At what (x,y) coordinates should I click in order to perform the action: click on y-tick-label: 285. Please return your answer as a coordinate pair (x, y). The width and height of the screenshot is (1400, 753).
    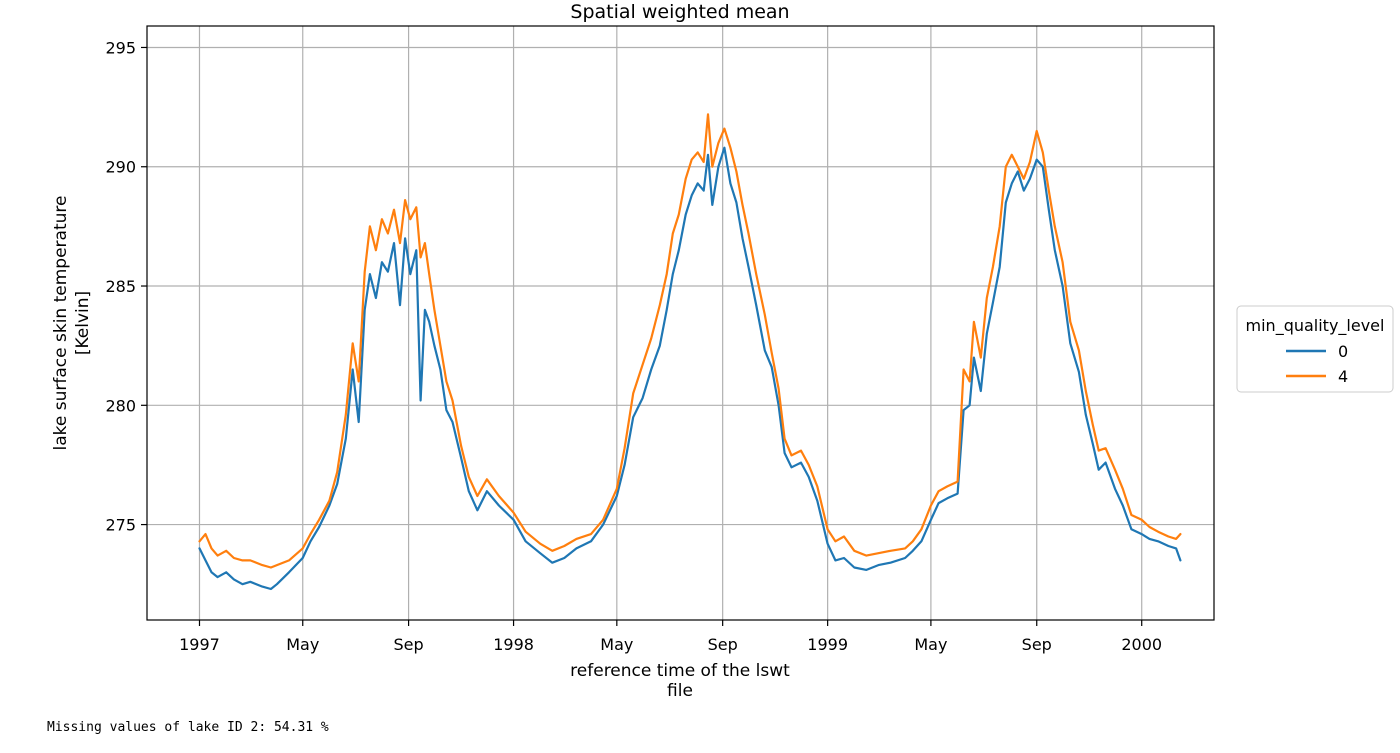
    Looking at the image, I should click on (120, 286).